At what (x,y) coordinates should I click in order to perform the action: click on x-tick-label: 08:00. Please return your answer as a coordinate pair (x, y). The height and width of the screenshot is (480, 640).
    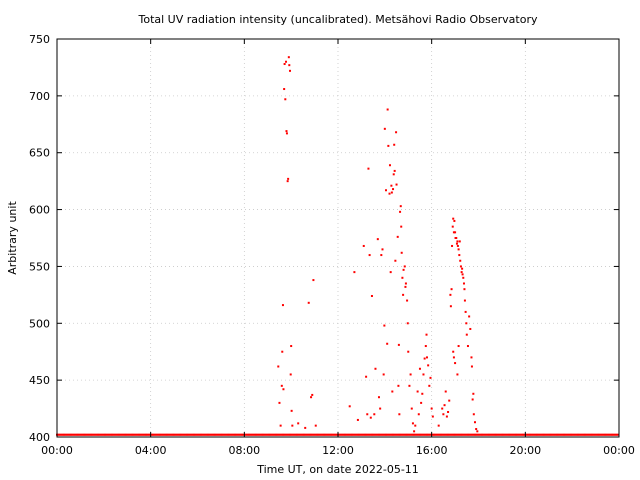
    Looking at the image, I should click on (244, 450).